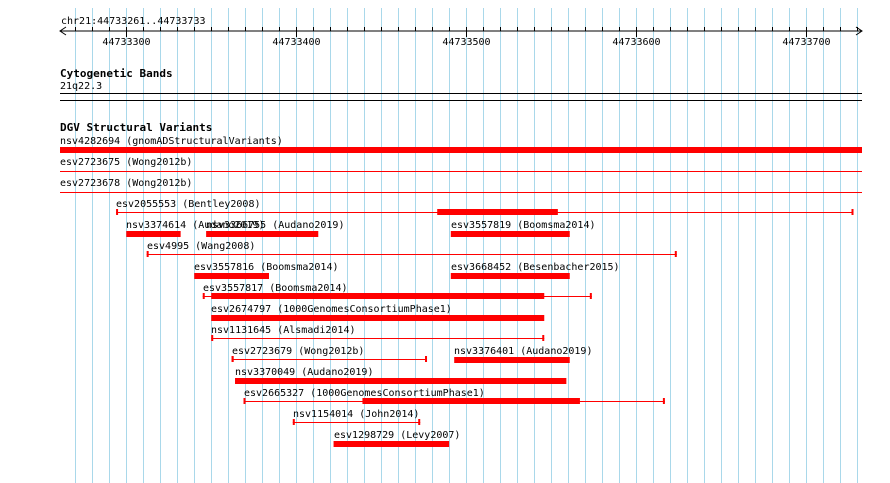  I want to click on tick-label: 44733400, so click(296, 42).